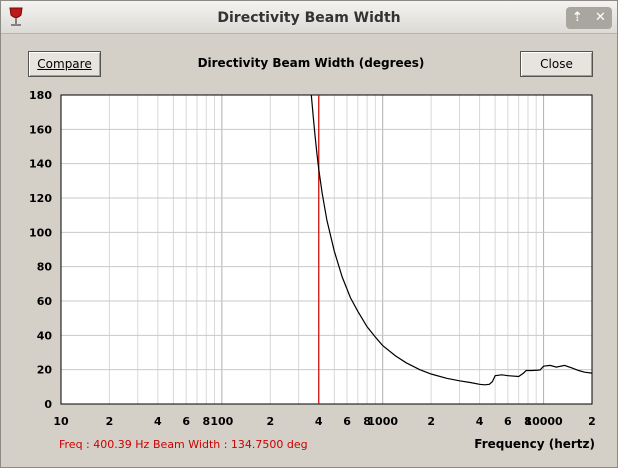 This screenshot has height=468, width=618. I want to click on y-tick-label: 120, so click(40, 198).